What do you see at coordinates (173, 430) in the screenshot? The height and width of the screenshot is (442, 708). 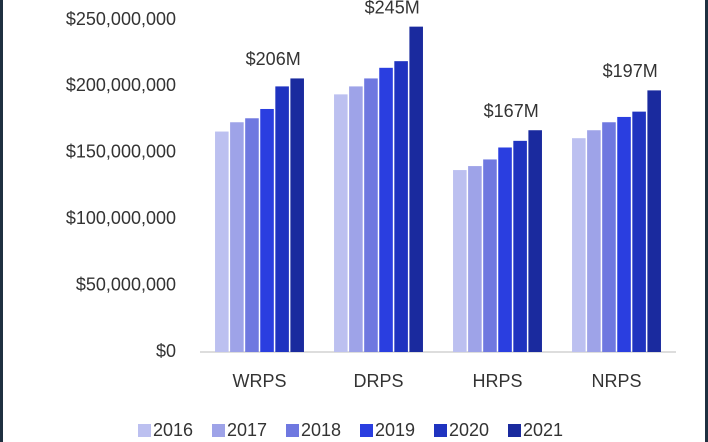 I see `legend-label: 2016` at bounding box center [173, 430].